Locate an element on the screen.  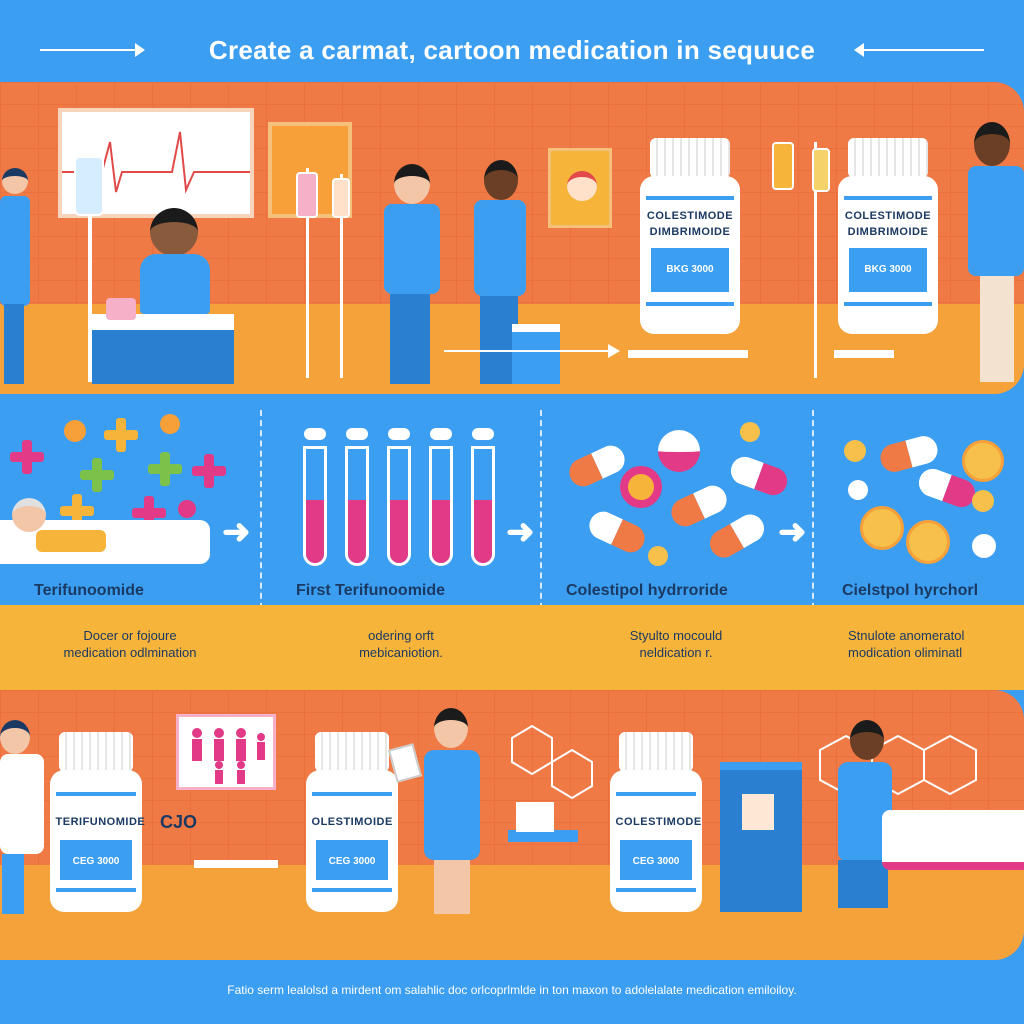
step-3-desc-line-2: neldication r. is located at coordinates (676, 652).